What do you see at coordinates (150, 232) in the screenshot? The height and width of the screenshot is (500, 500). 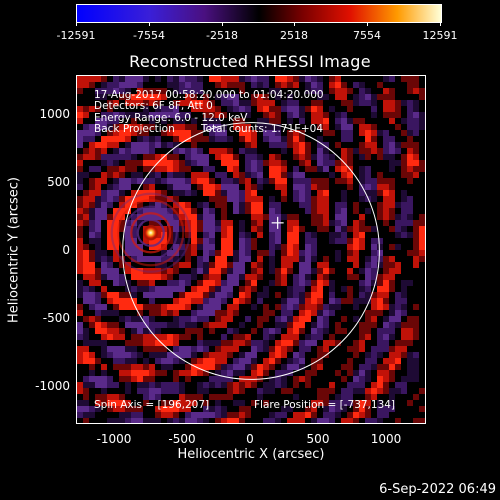 I see `fringe-ring` at bounding box center [150, 232].